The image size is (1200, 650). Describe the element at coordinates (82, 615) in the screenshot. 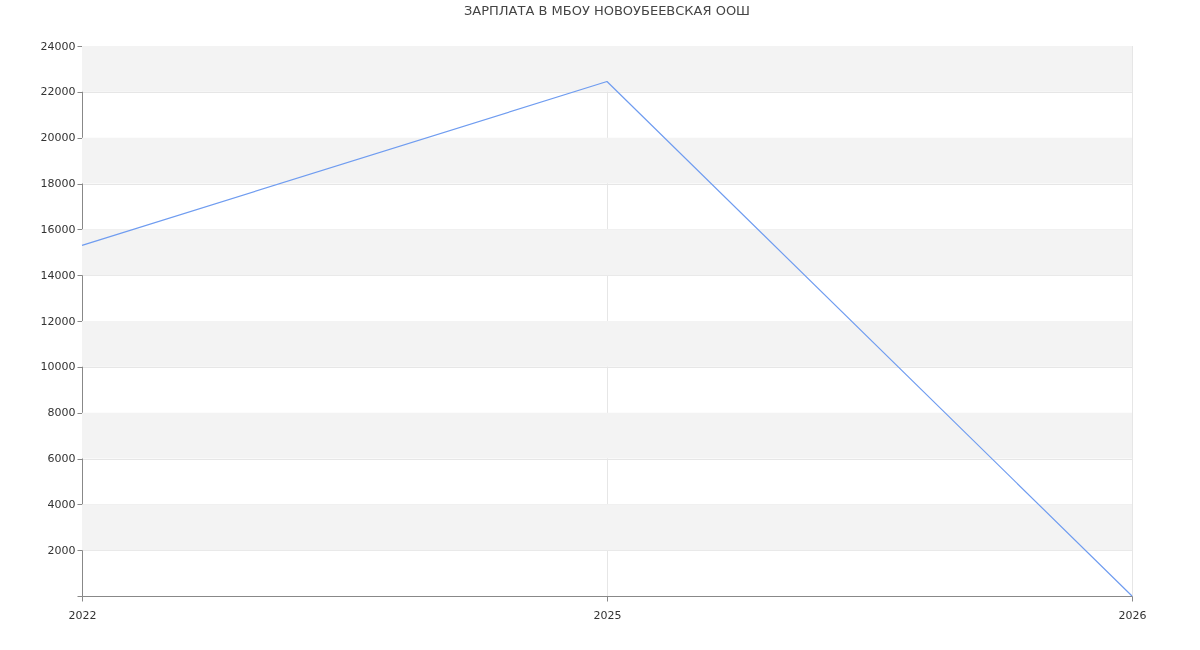

I see `x-tick-label: 2022` at that location.